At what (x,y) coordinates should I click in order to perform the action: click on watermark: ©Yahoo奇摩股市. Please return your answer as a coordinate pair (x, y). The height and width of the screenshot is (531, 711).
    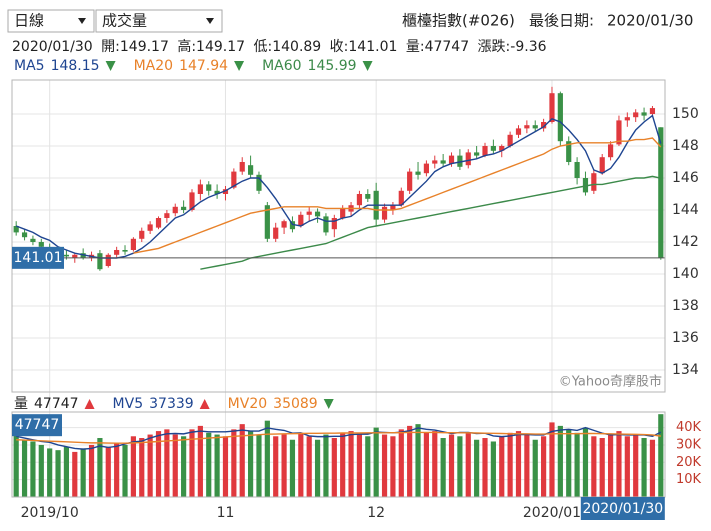
    Looking at the image, I should click on (610, 382).